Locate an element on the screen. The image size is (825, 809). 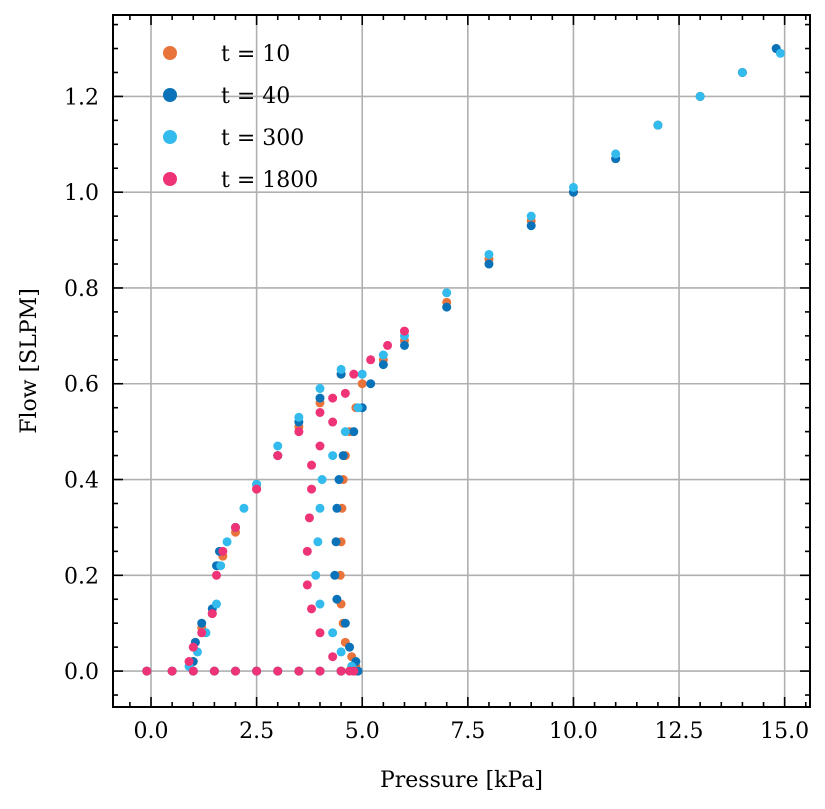
x-tick-label: 5.0 is located at coordinates (362, 731).